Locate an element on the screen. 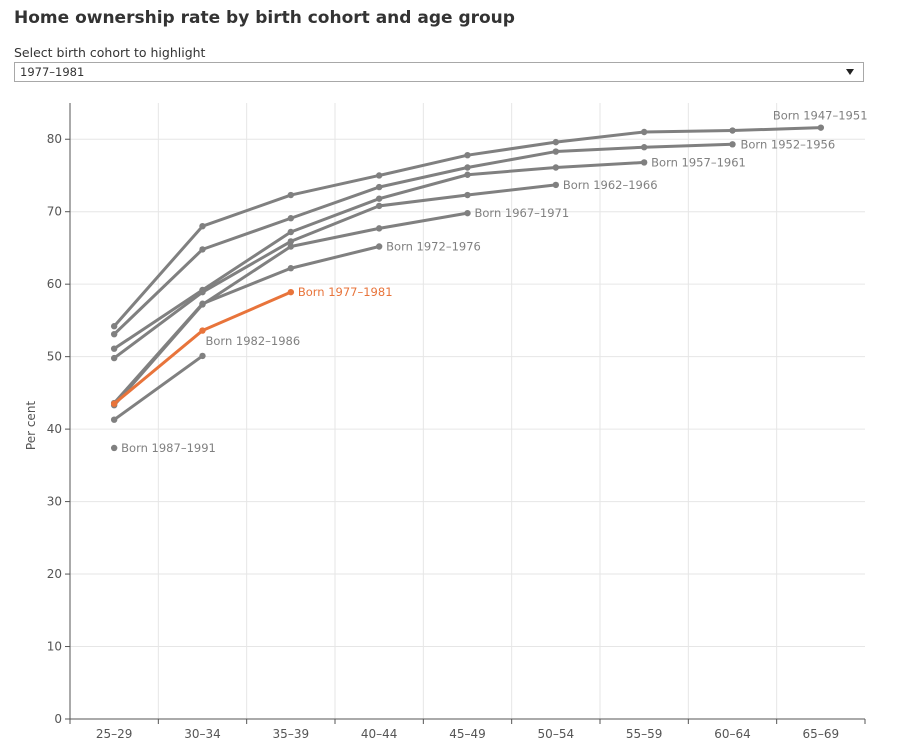  series-label: Born 1947–1951 is located at coordinates (820, 116).